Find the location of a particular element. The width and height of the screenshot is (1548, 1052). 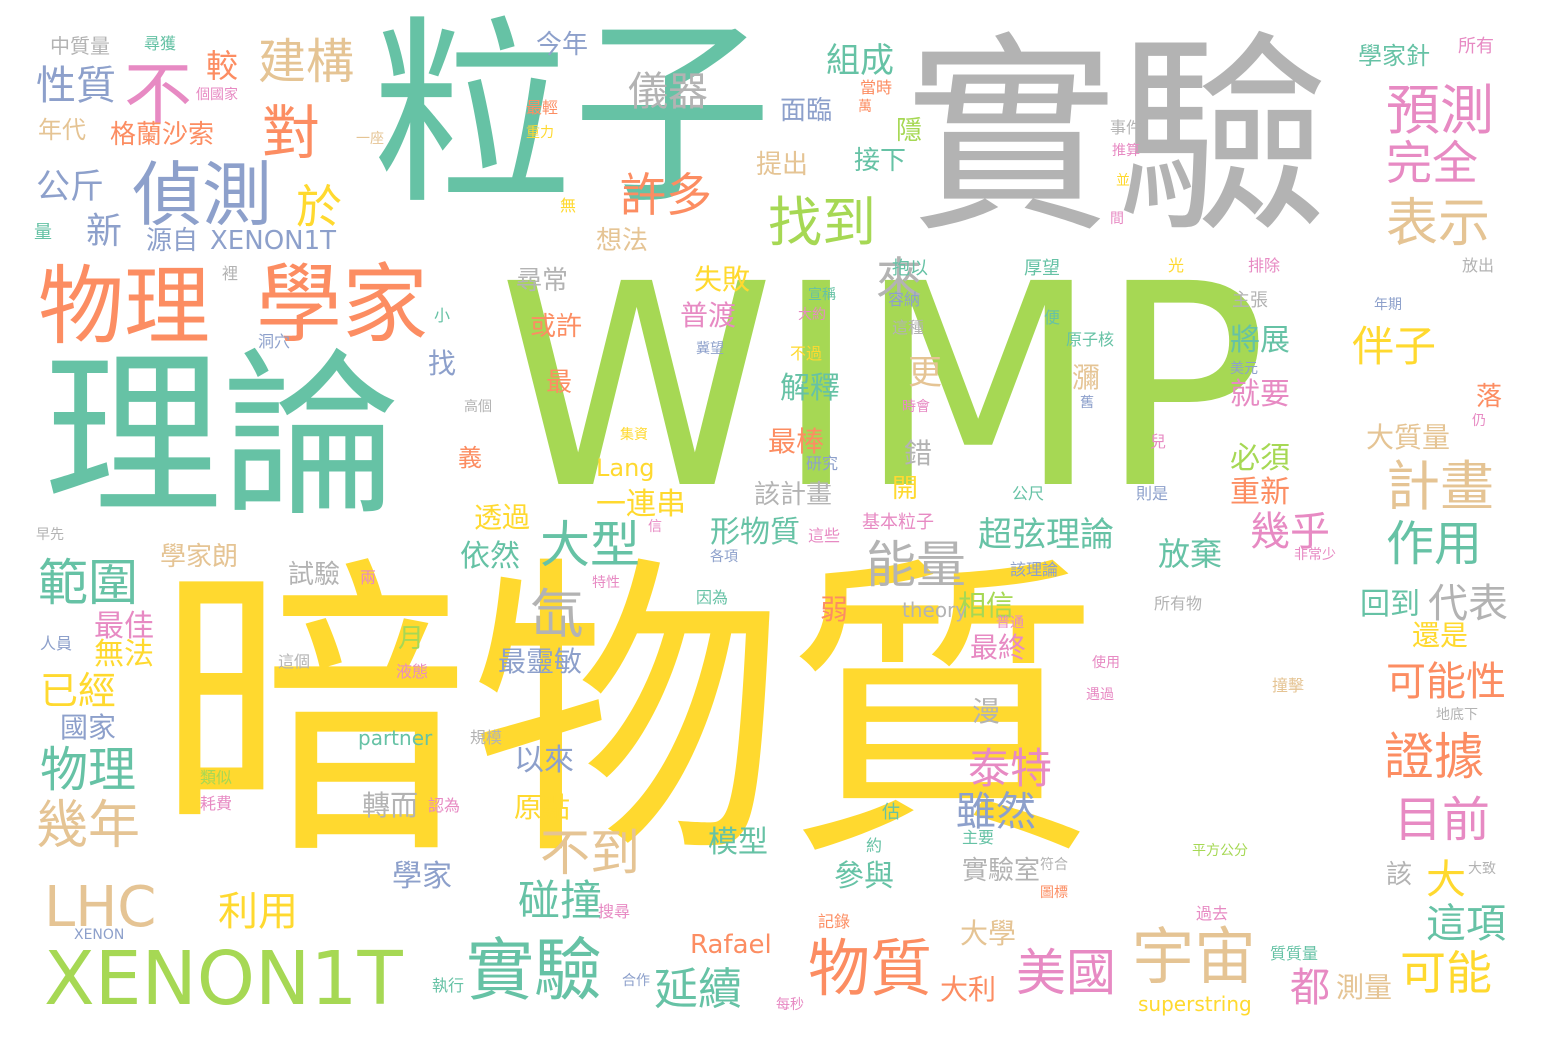

word: 不到 is located at coordinates (590, 853).